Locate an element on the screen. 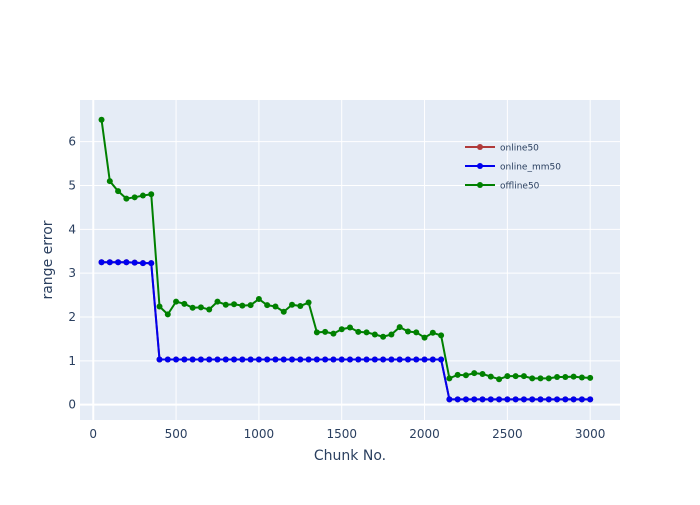 The width and height of the screenshot is (700, 505). x-tick-label: 2000 is located at coordinates (424, 434).